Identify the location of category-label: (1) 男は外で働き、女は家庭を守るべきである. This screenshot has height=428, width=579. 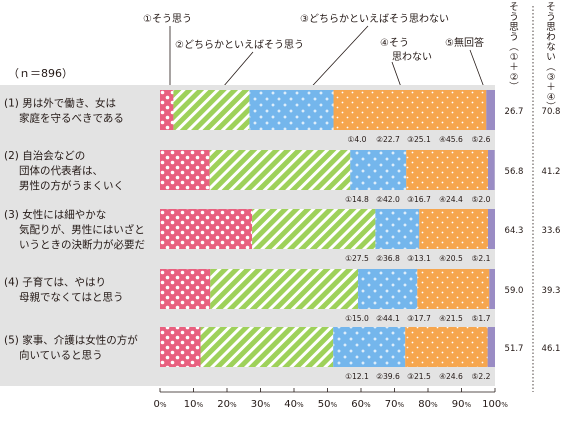
(64, 111).